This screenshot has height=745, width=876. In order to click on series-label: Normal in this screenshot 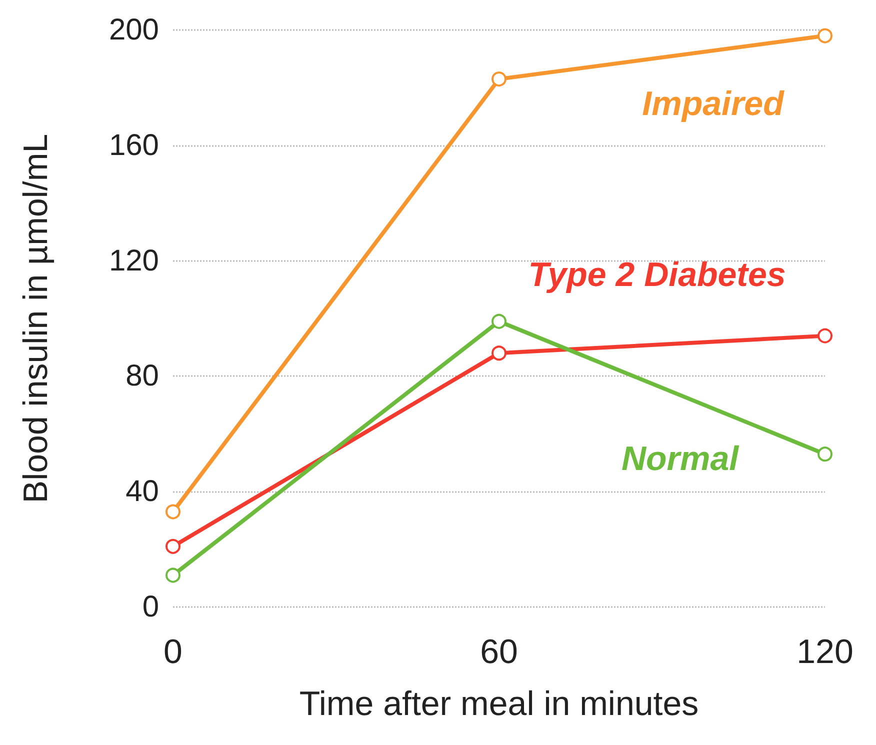, I will do `click(680, 459)`.